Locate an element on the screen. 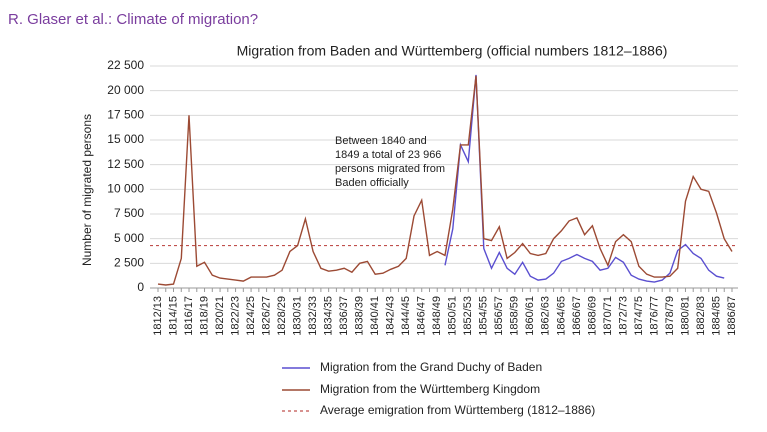 The width and height of the screenshot is (767, 432). annotation: 1849 a total of 23 966 is located at coordinates (388, 155).